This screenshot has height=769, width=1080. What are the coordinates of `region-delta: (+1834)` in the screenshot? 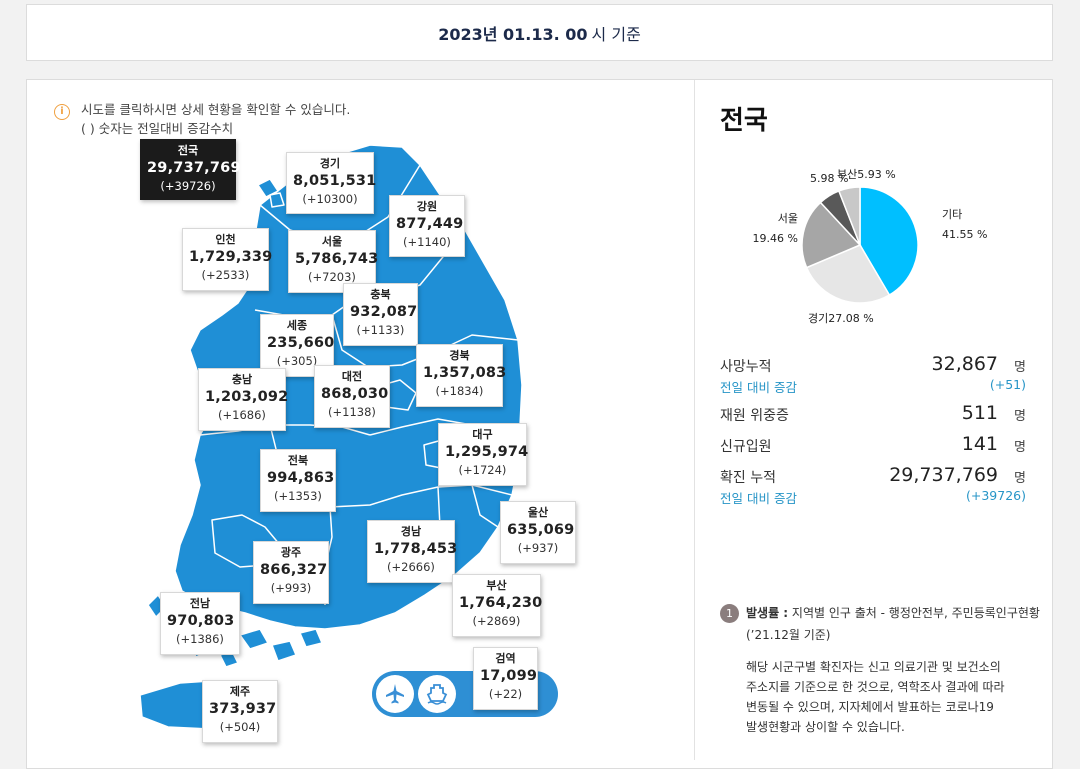 It's located at (459, 391).